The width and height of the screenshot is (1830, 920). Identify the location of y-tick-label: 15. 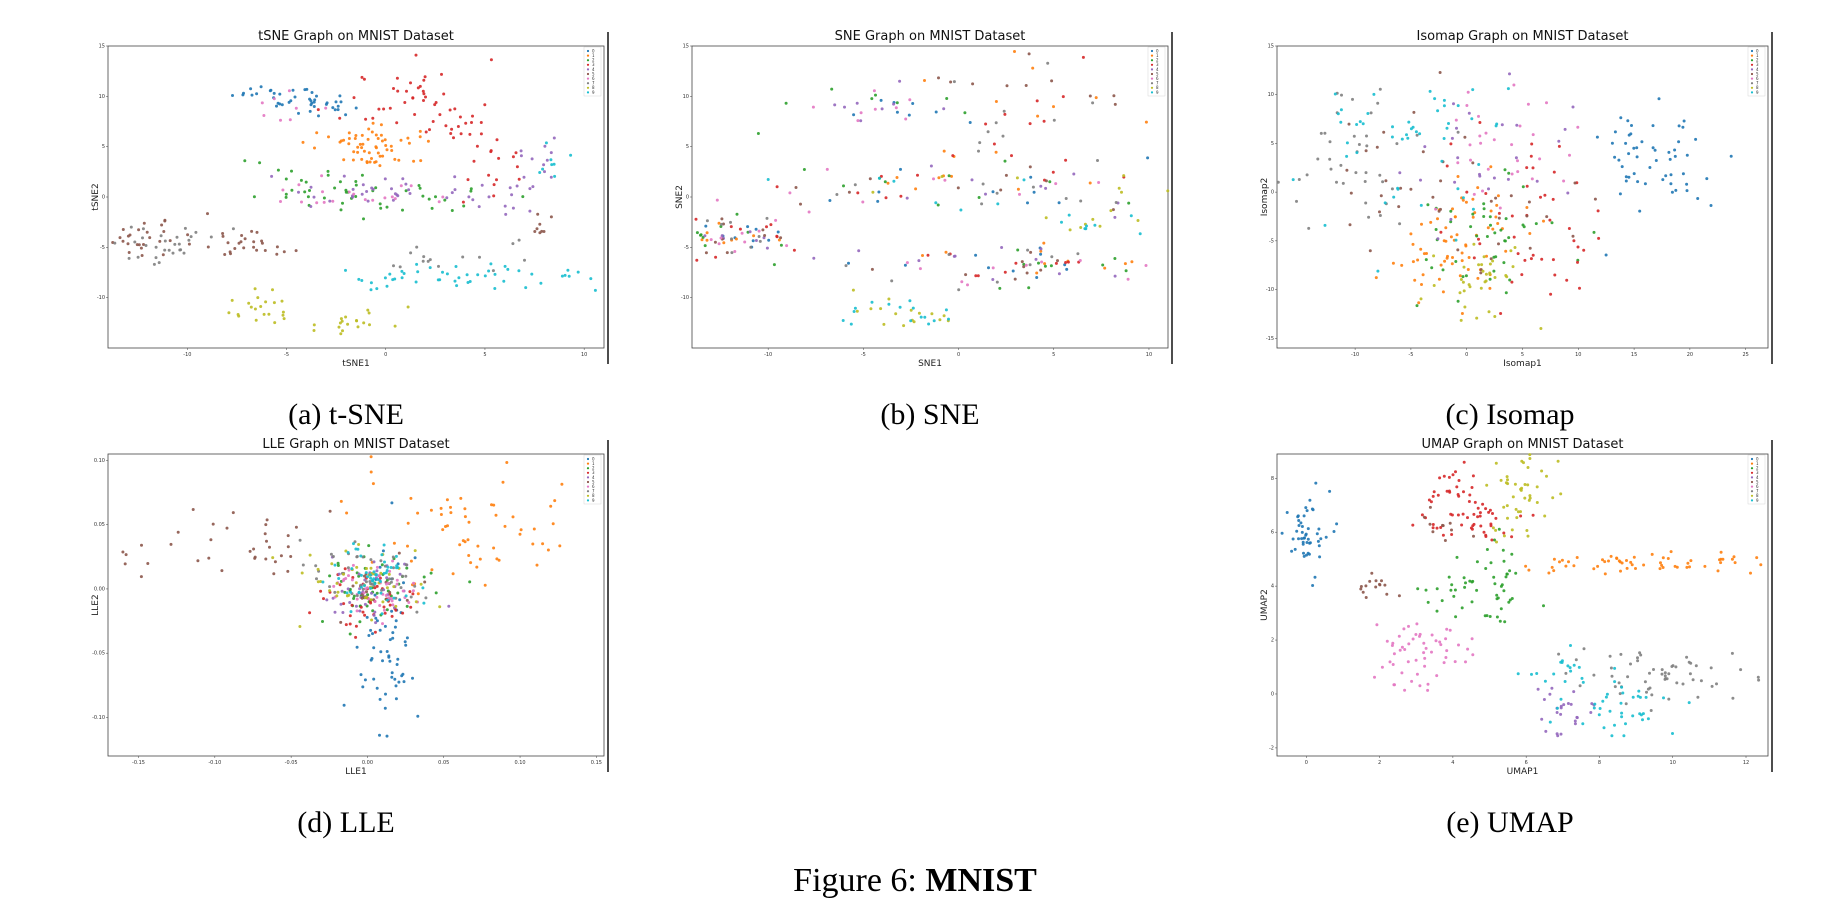
(686, 47).